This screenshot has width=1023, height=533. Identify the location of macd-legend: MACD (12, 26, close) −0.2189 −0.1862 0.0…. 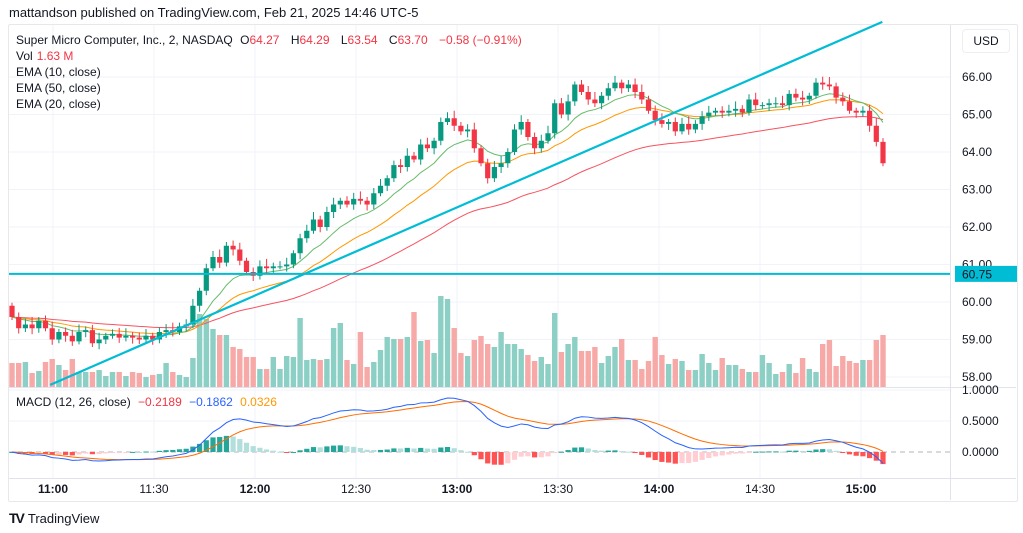
(146, 402).